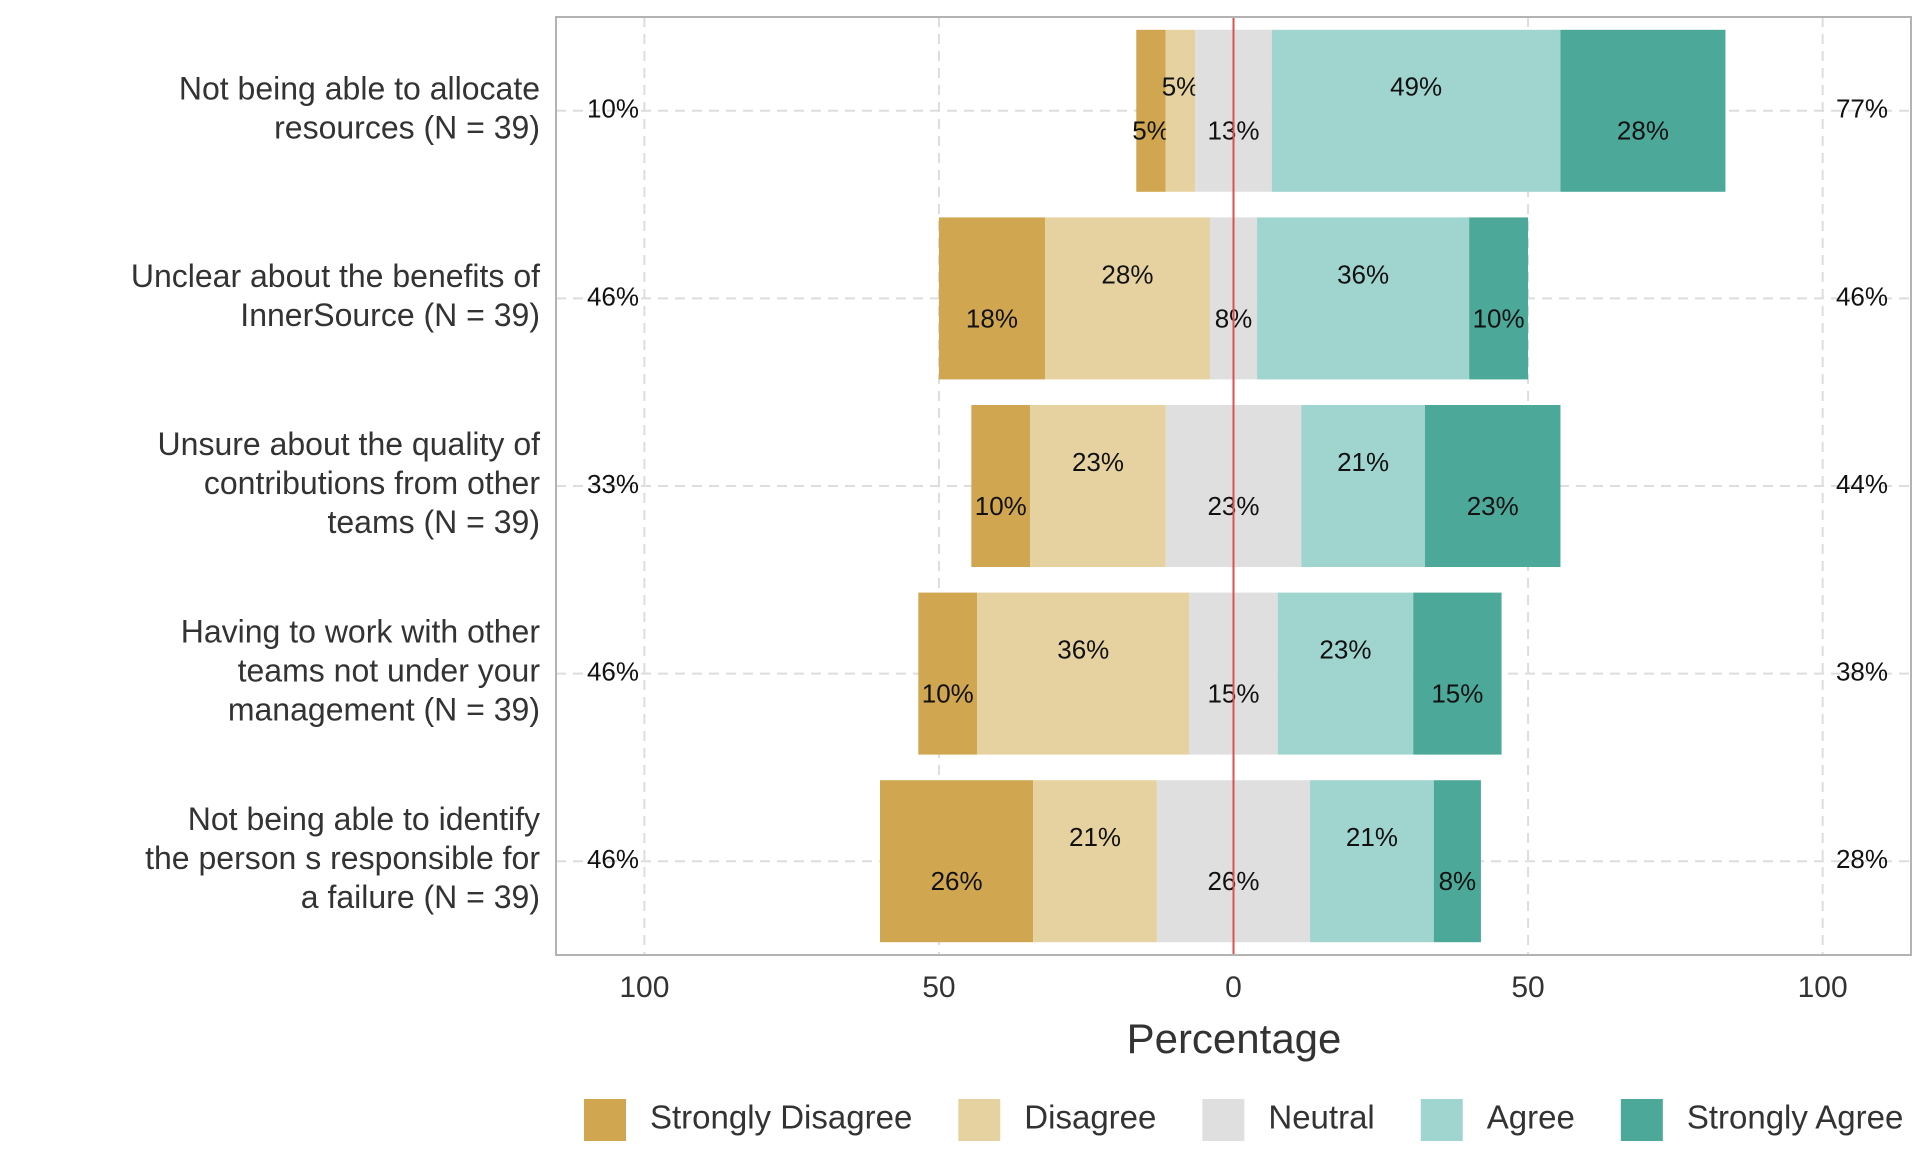 This screenshot has width=1920, height=1157. Describe the element at coordinates (1862, 296) in the screenshot. I see `right-total: 46%` at that location.